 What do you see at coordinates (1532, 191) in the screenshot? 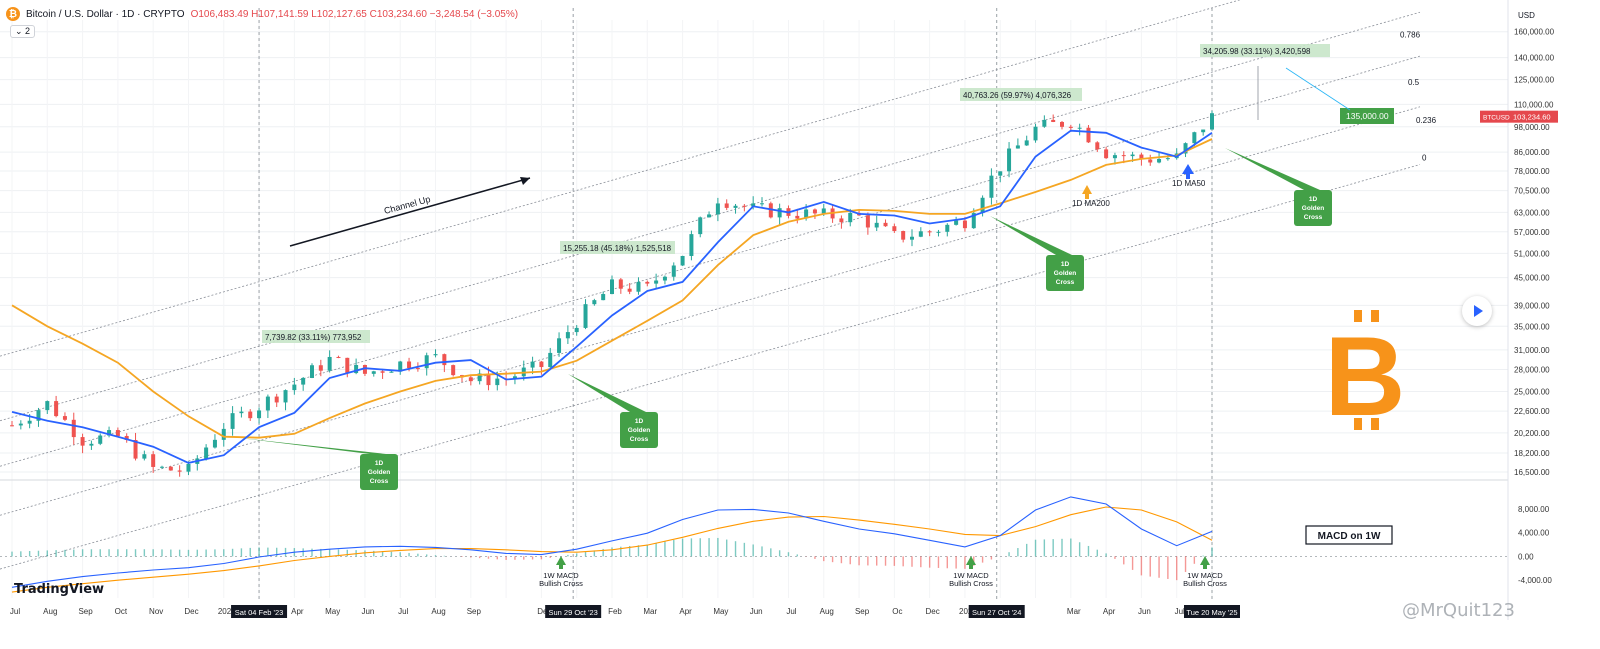
I see `price-tick-label: 70,500.00` at bounding box center [1532, 191].